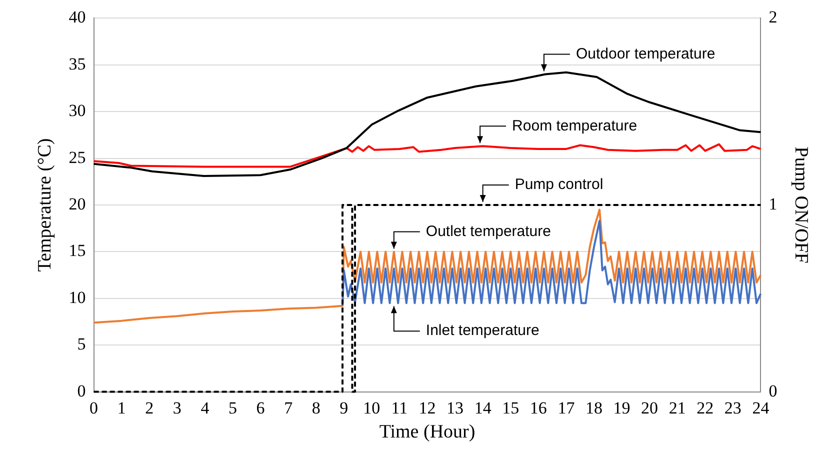 The width and height of the screenshot is (830, 458). What do you see at coordinates (77, 157) in the screenshot?
I see `y-tick-label: 25` at bounding box center [77, 157].